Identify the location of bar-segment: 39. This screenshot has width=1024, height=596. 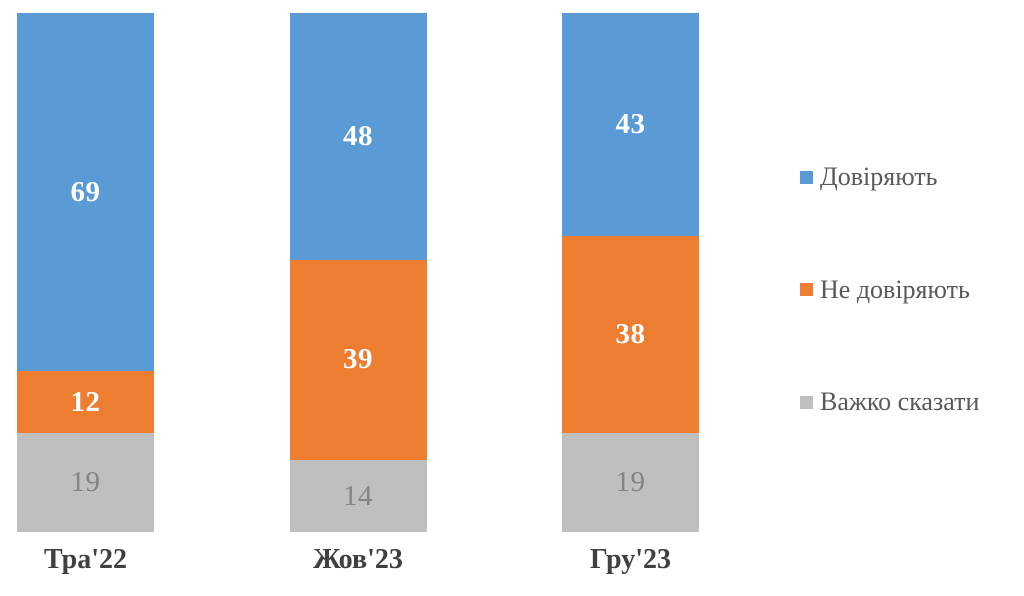
(358, 360).